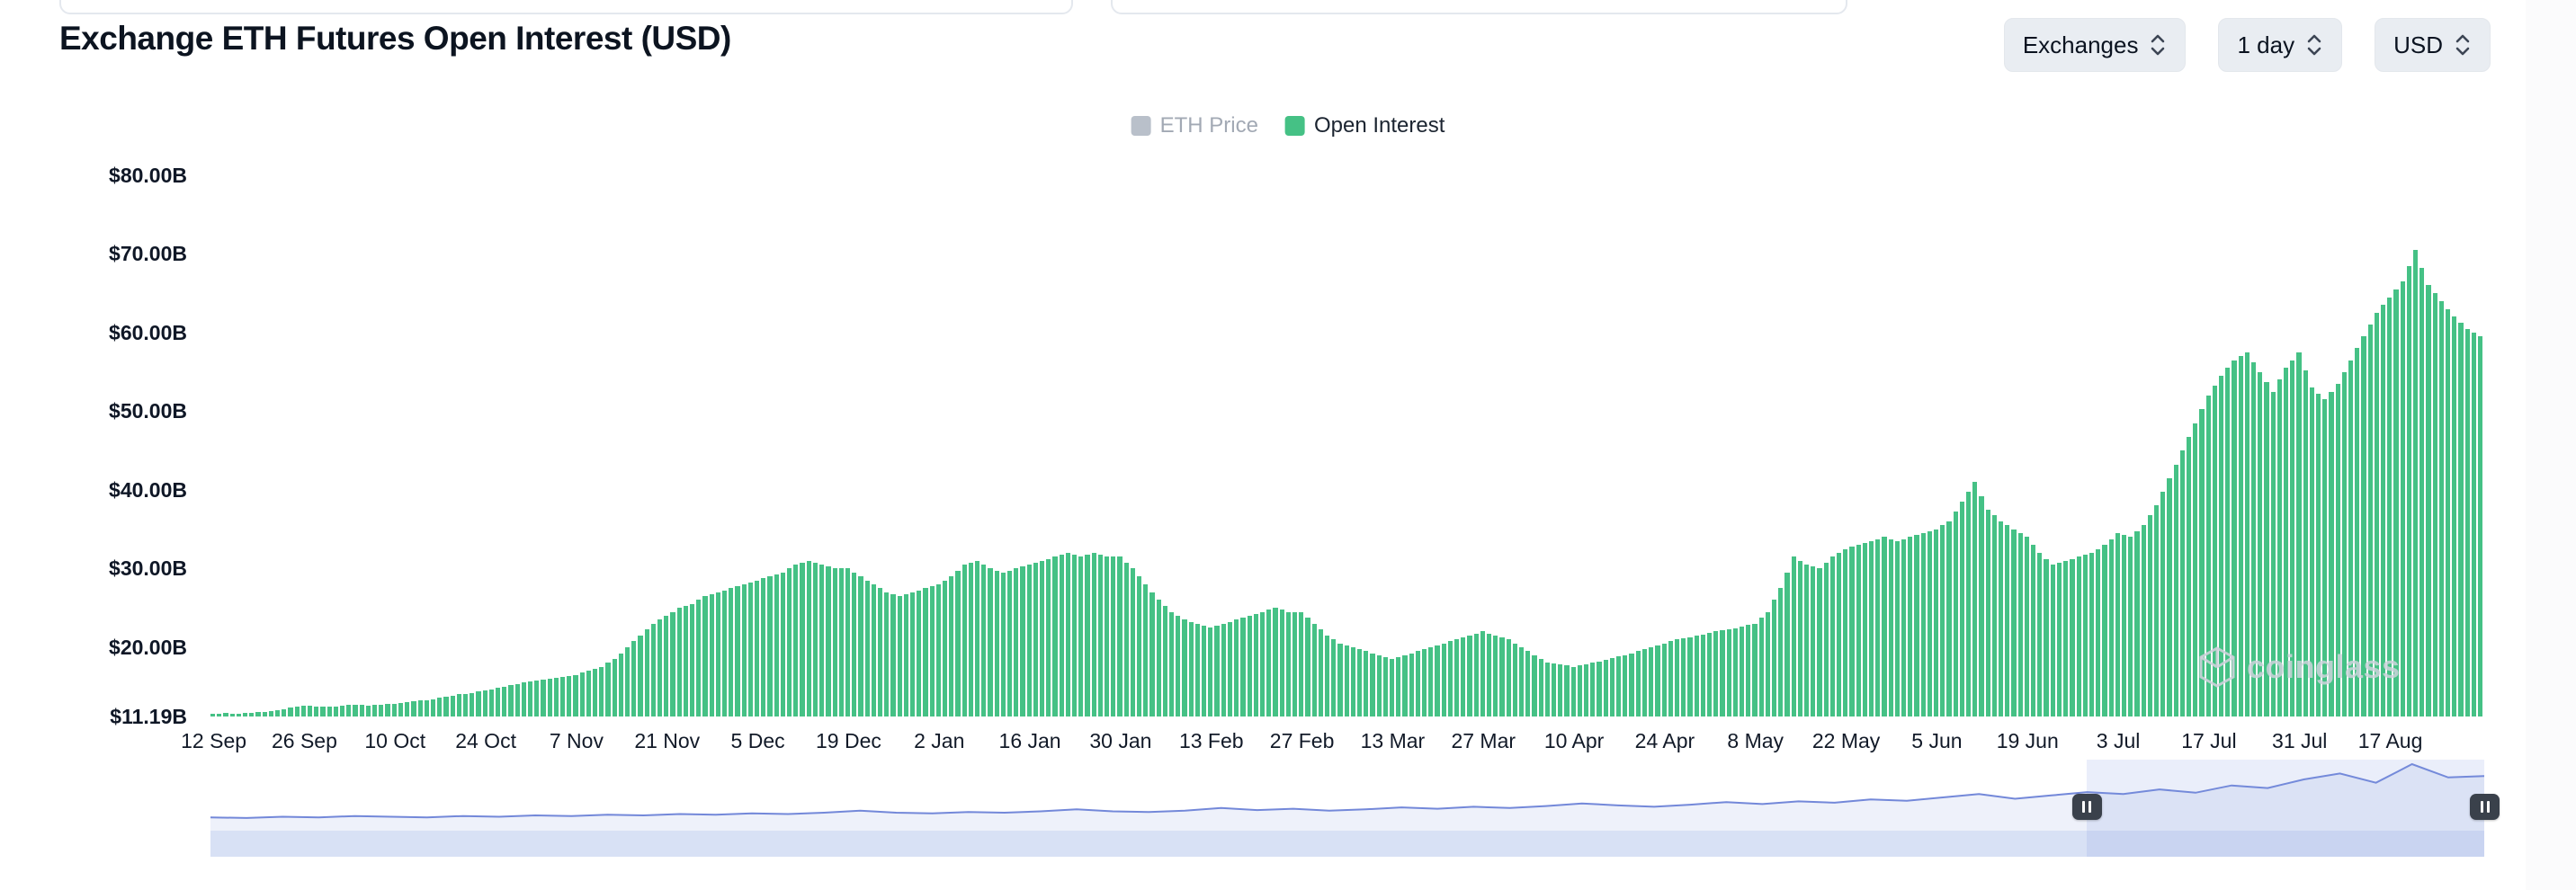 Image resolution: width=2576 pixels, height=890 pixels. What do you see at coordinates (1364, 125) in the screenshot?
I see `legend-item-open-interest: Open Interest` at bounding box center [1364, 125].